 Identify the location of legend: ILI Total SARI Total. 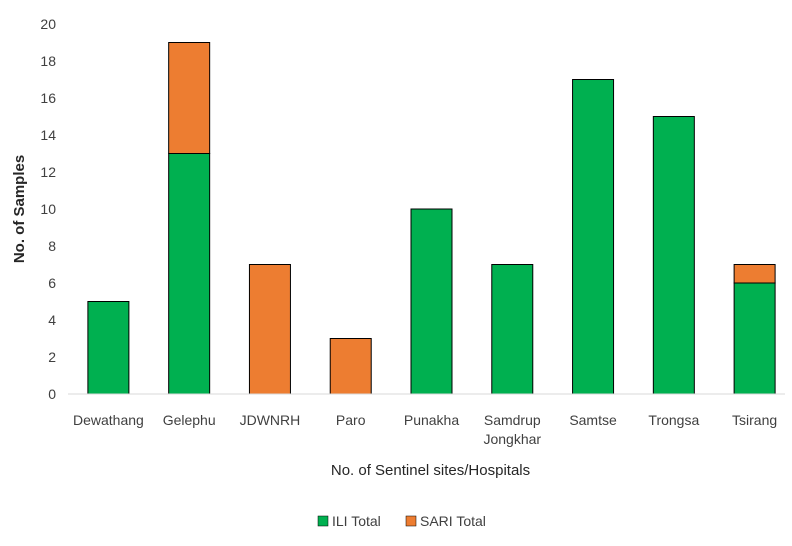
(401, 521).